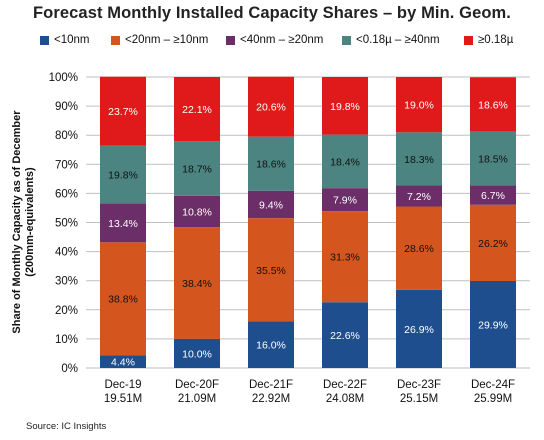 The width and height of the screenshot is (544, 440). What do you see at coordinates (72, 40) in the screenshot?
I see `legend-label: <10nm` at bounding box center [72, 40].